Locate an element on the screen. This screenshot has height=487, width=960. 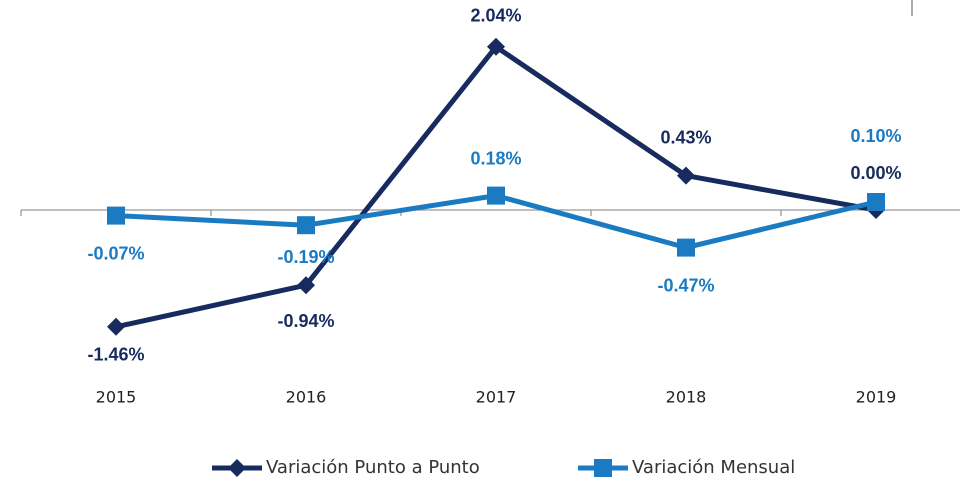
data-label: -0.94% is located at coordinates (305, 321).